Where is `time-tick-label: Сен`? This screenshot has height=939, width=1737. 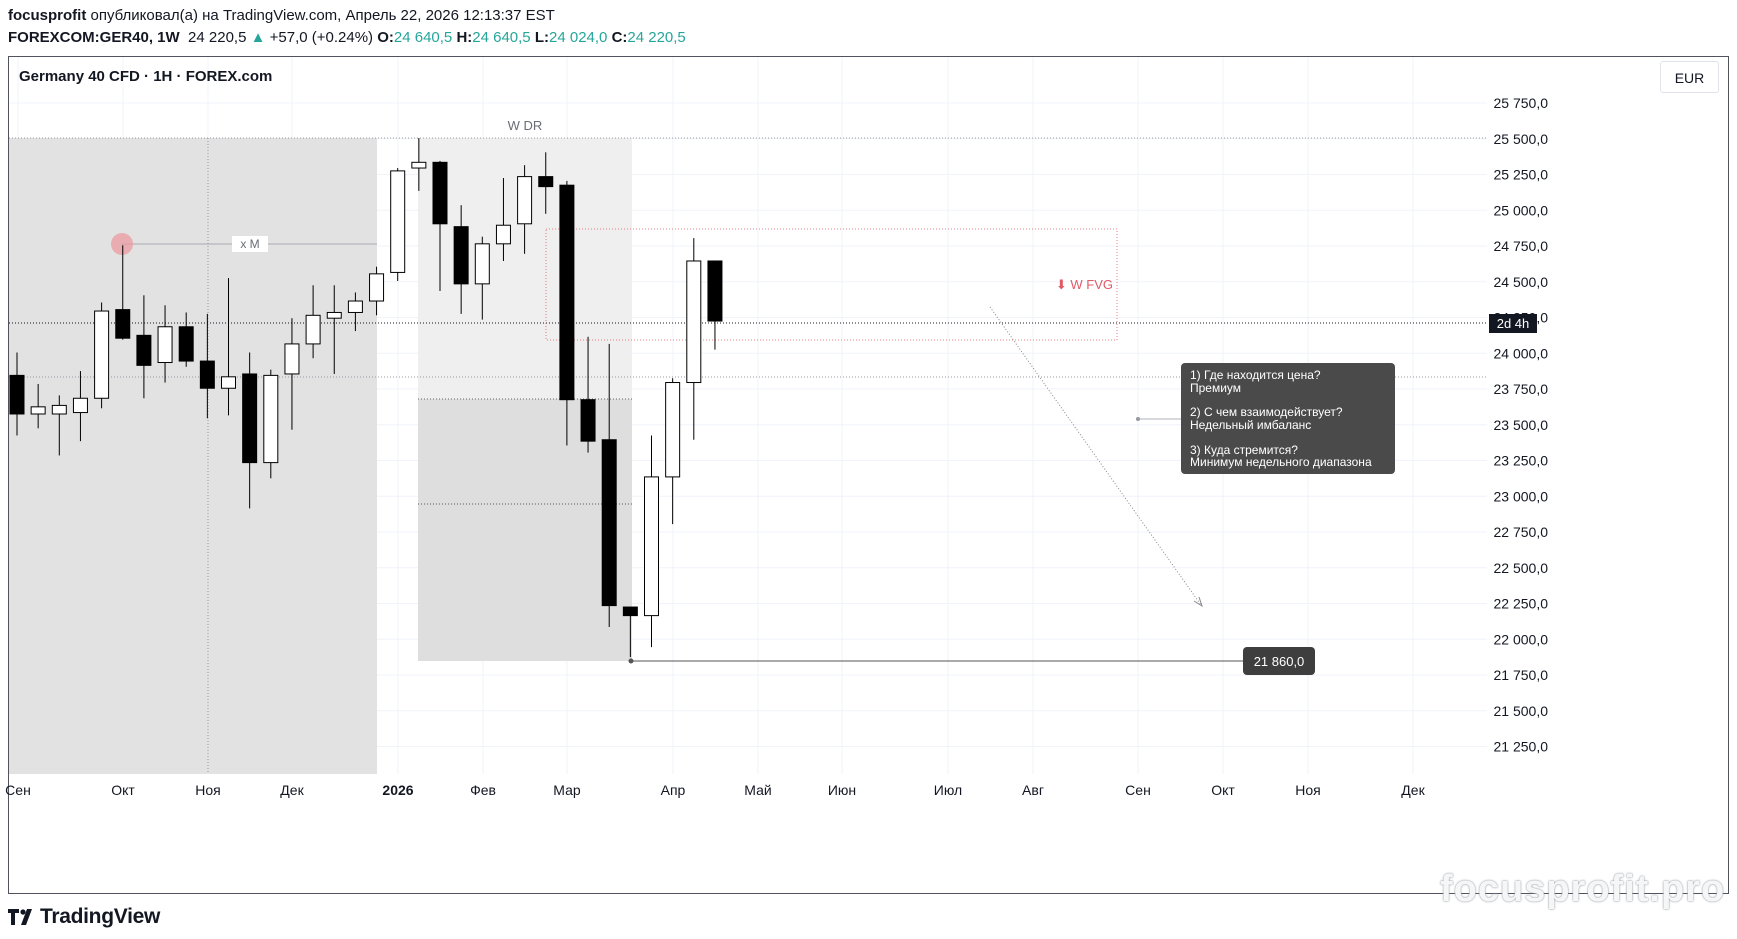
time-tick-label: Сен is located at coordinates (1138, 790).